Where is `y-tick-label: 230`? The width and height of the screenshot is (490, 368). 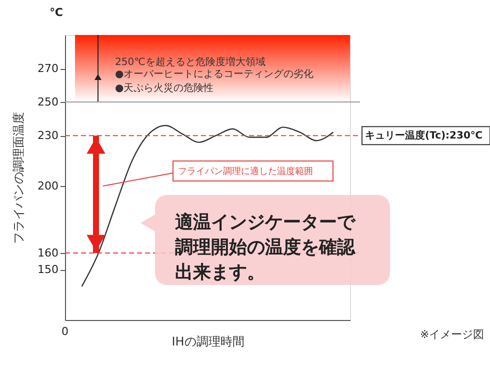 y-tick-label: 230 is located at coordinates (48, 135).